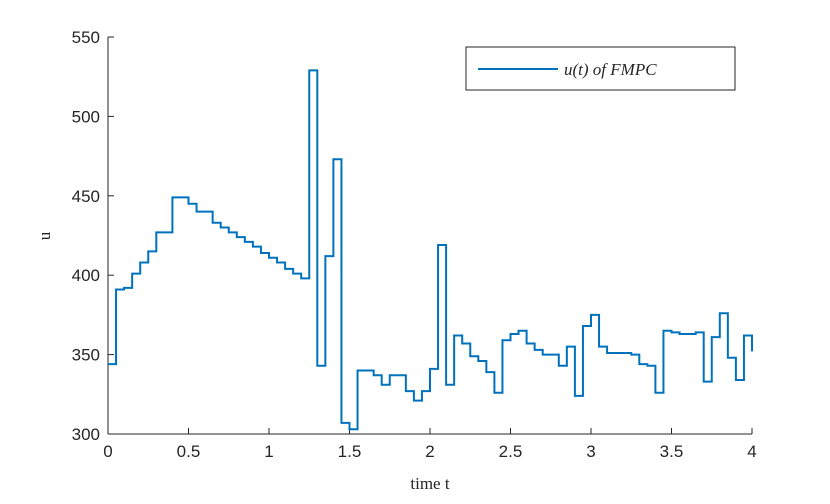 The height and width of the screenshot is (504, 830). What do you see at coordinates (189, 451) in the screenshot?
I see `x-tick-label: 0.5` at bounding box center [189, 451].